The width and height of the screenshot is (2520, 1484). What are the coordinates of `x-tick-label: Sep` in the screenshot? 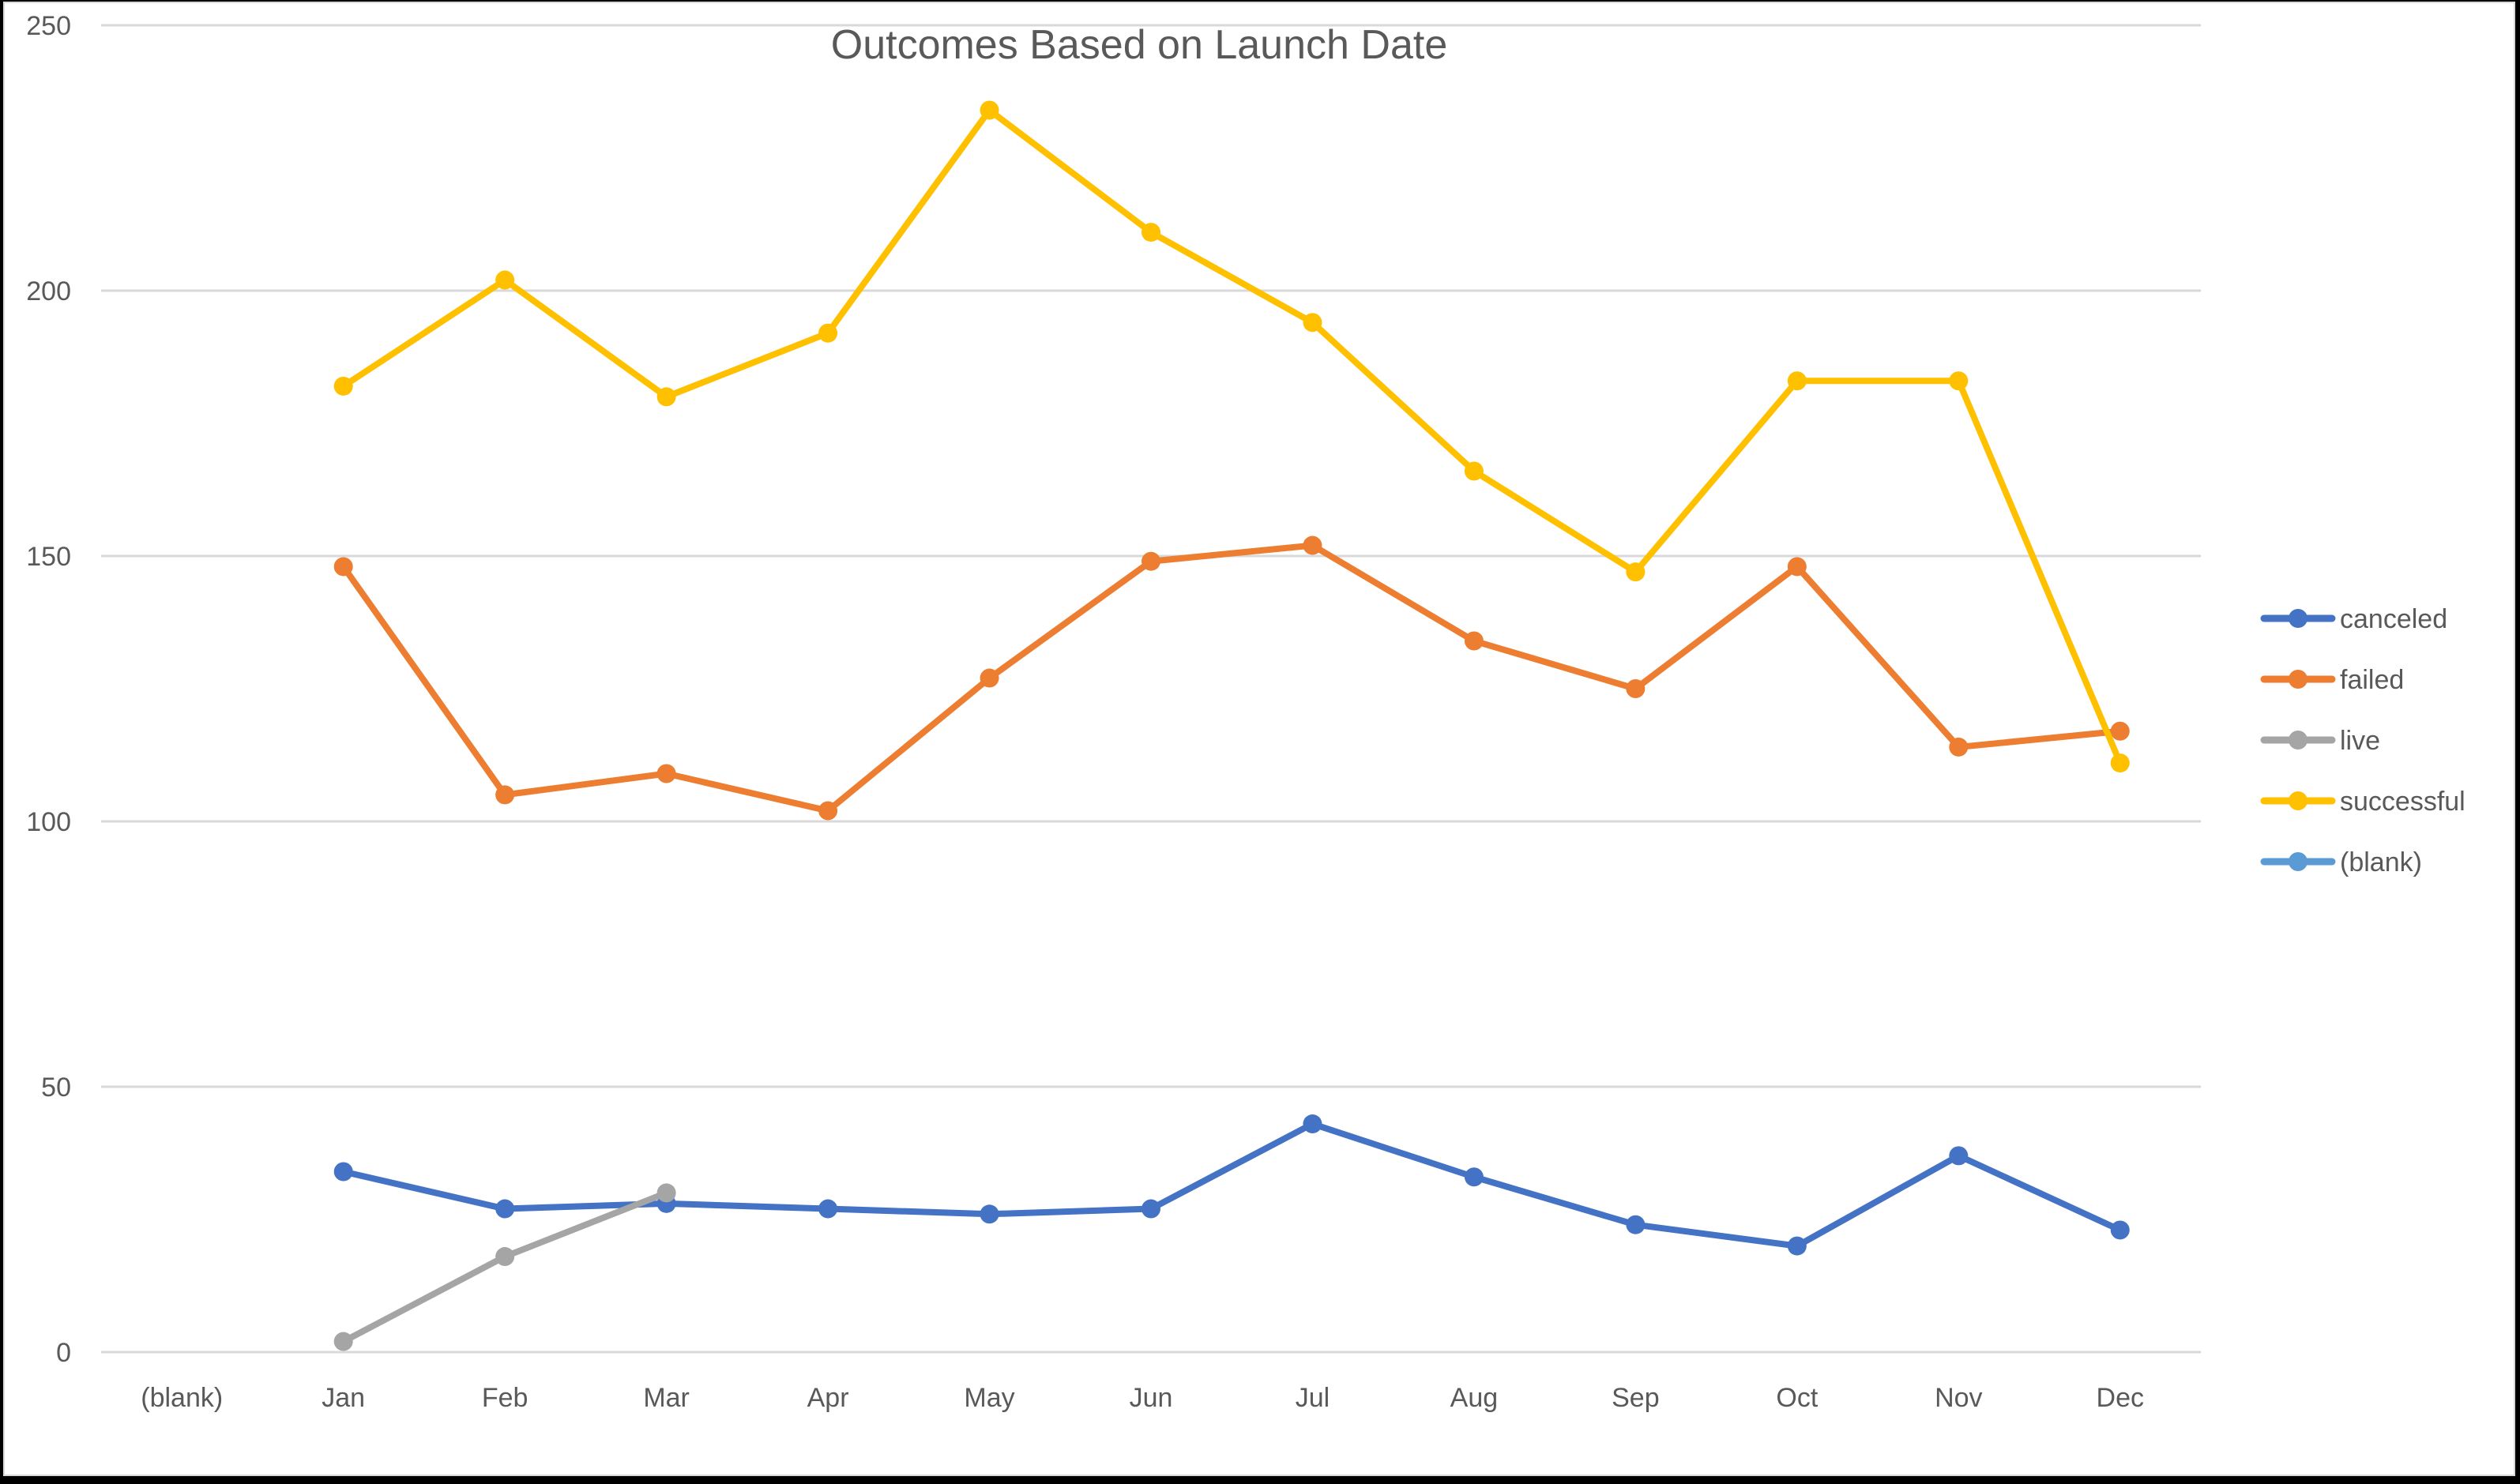 It's located at (1636, 1398).